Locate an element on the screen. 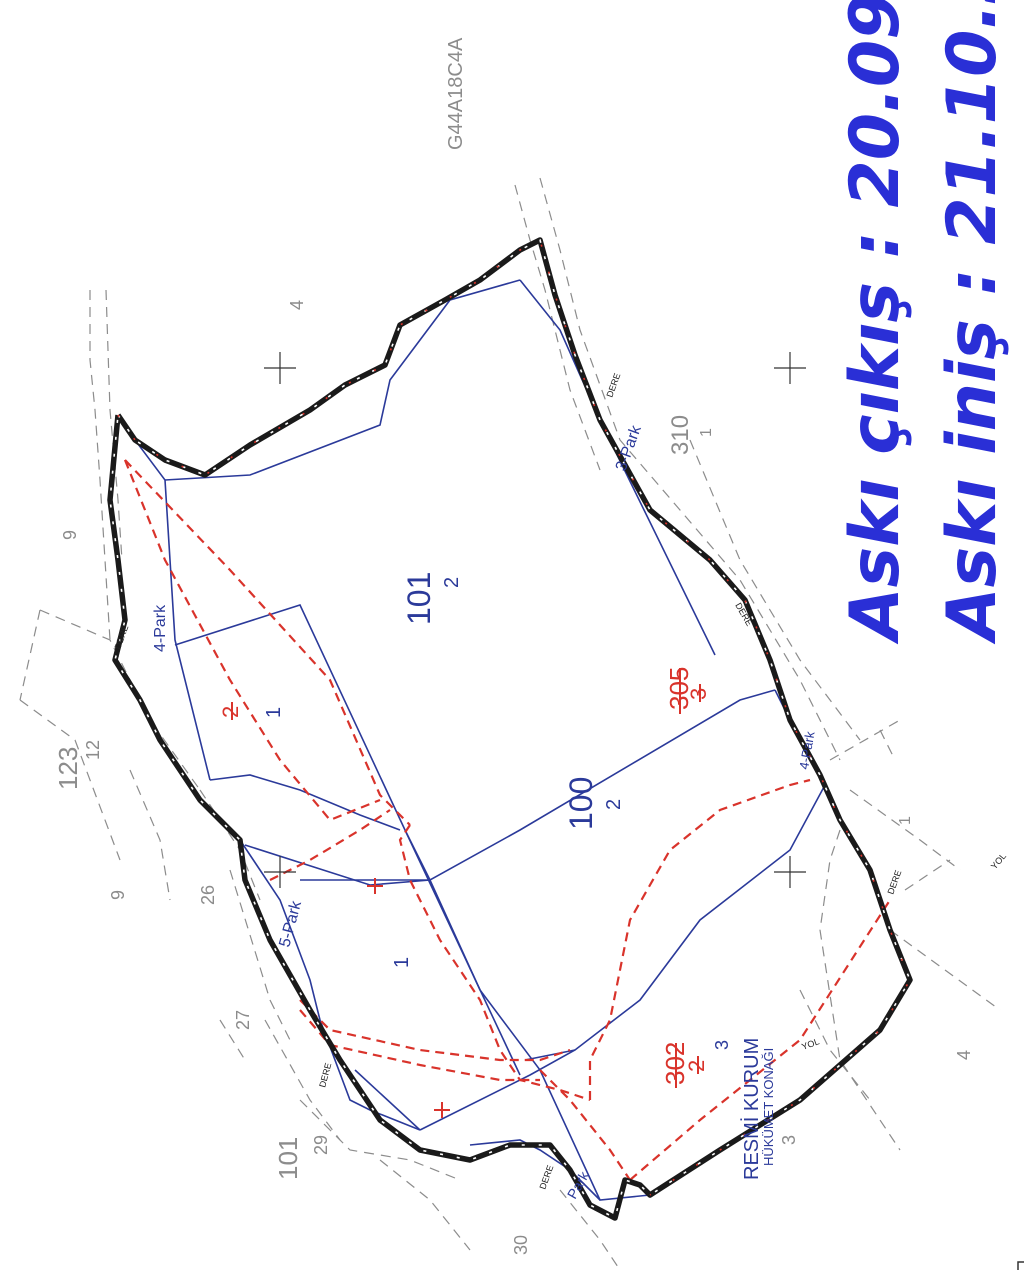  dere-label-top: DERE is located at coordinates (121, 637).